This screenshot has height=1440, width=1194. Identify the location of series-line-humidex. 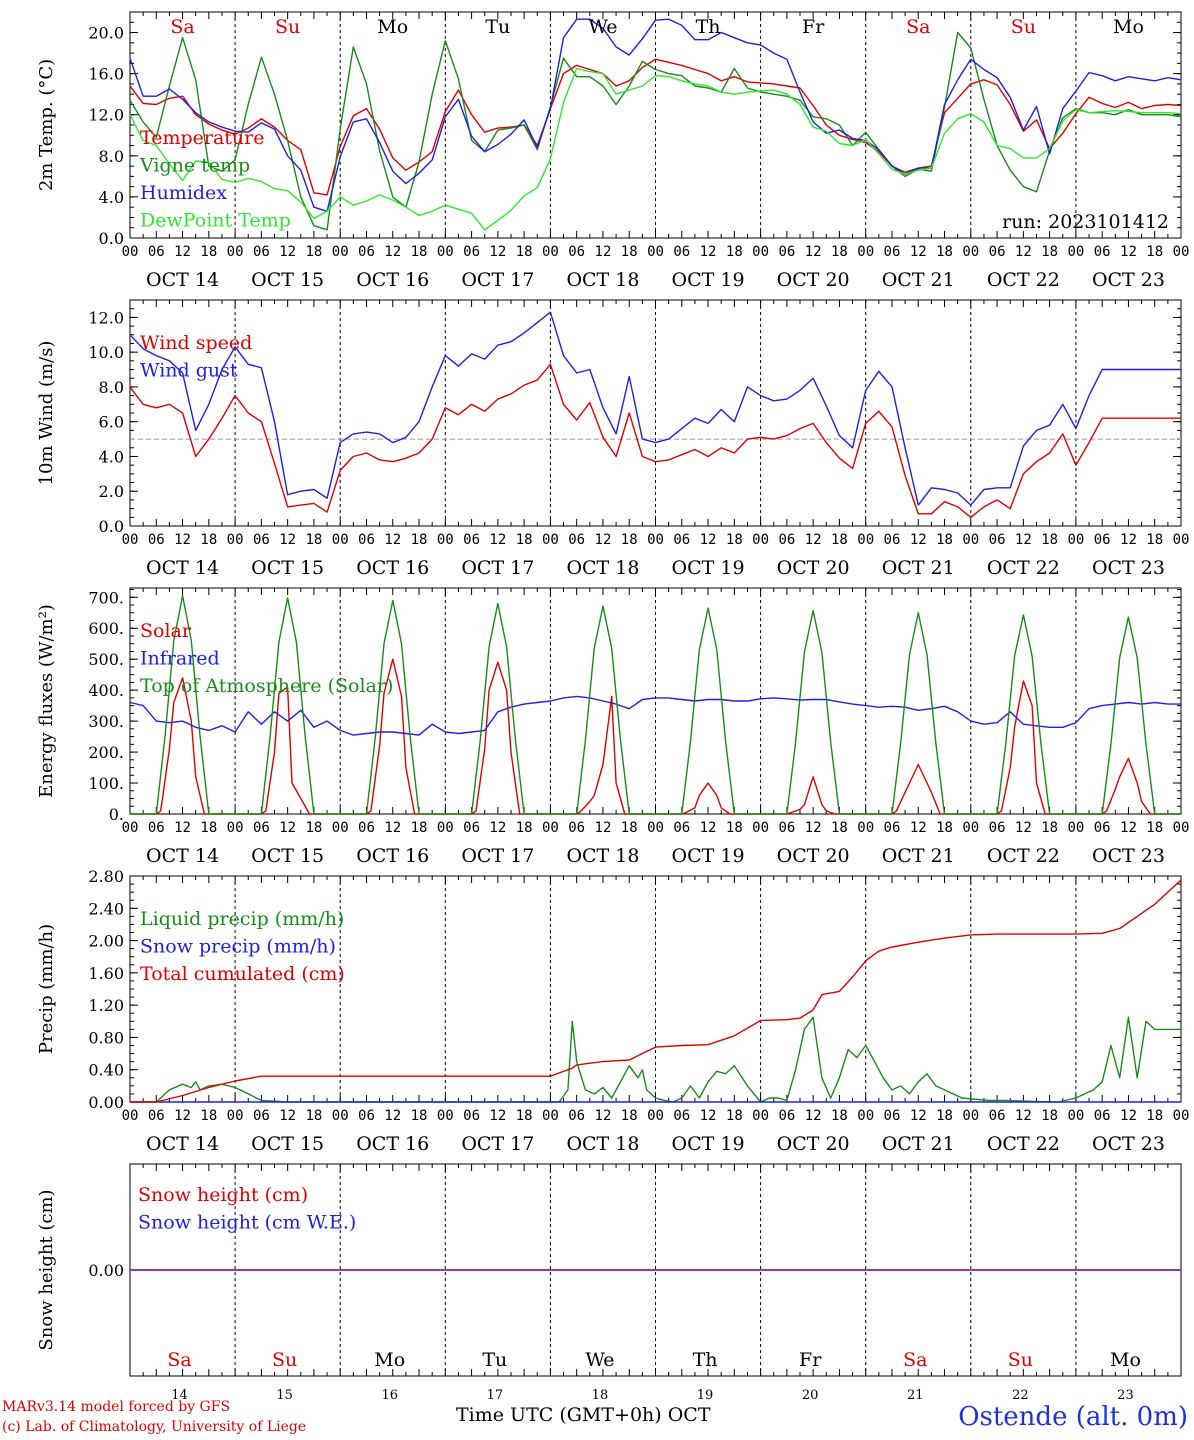
(655, 115).